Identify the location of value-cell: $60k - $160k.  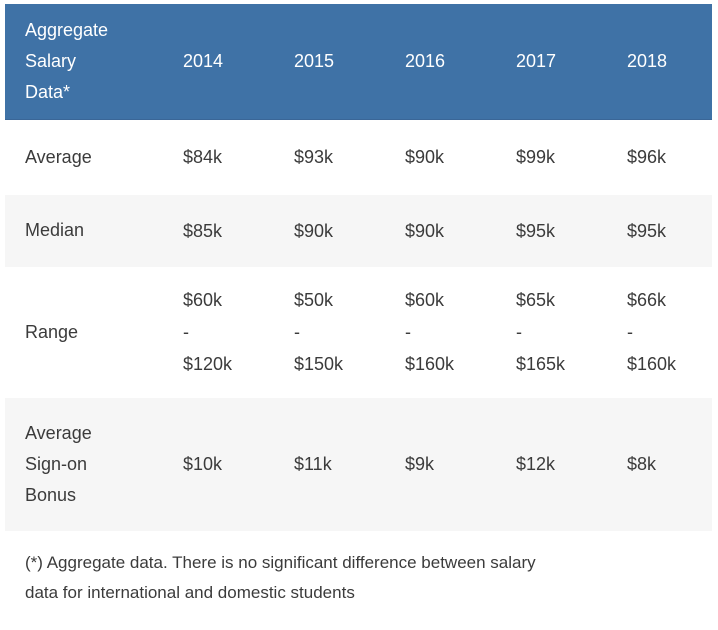
(430, 332).